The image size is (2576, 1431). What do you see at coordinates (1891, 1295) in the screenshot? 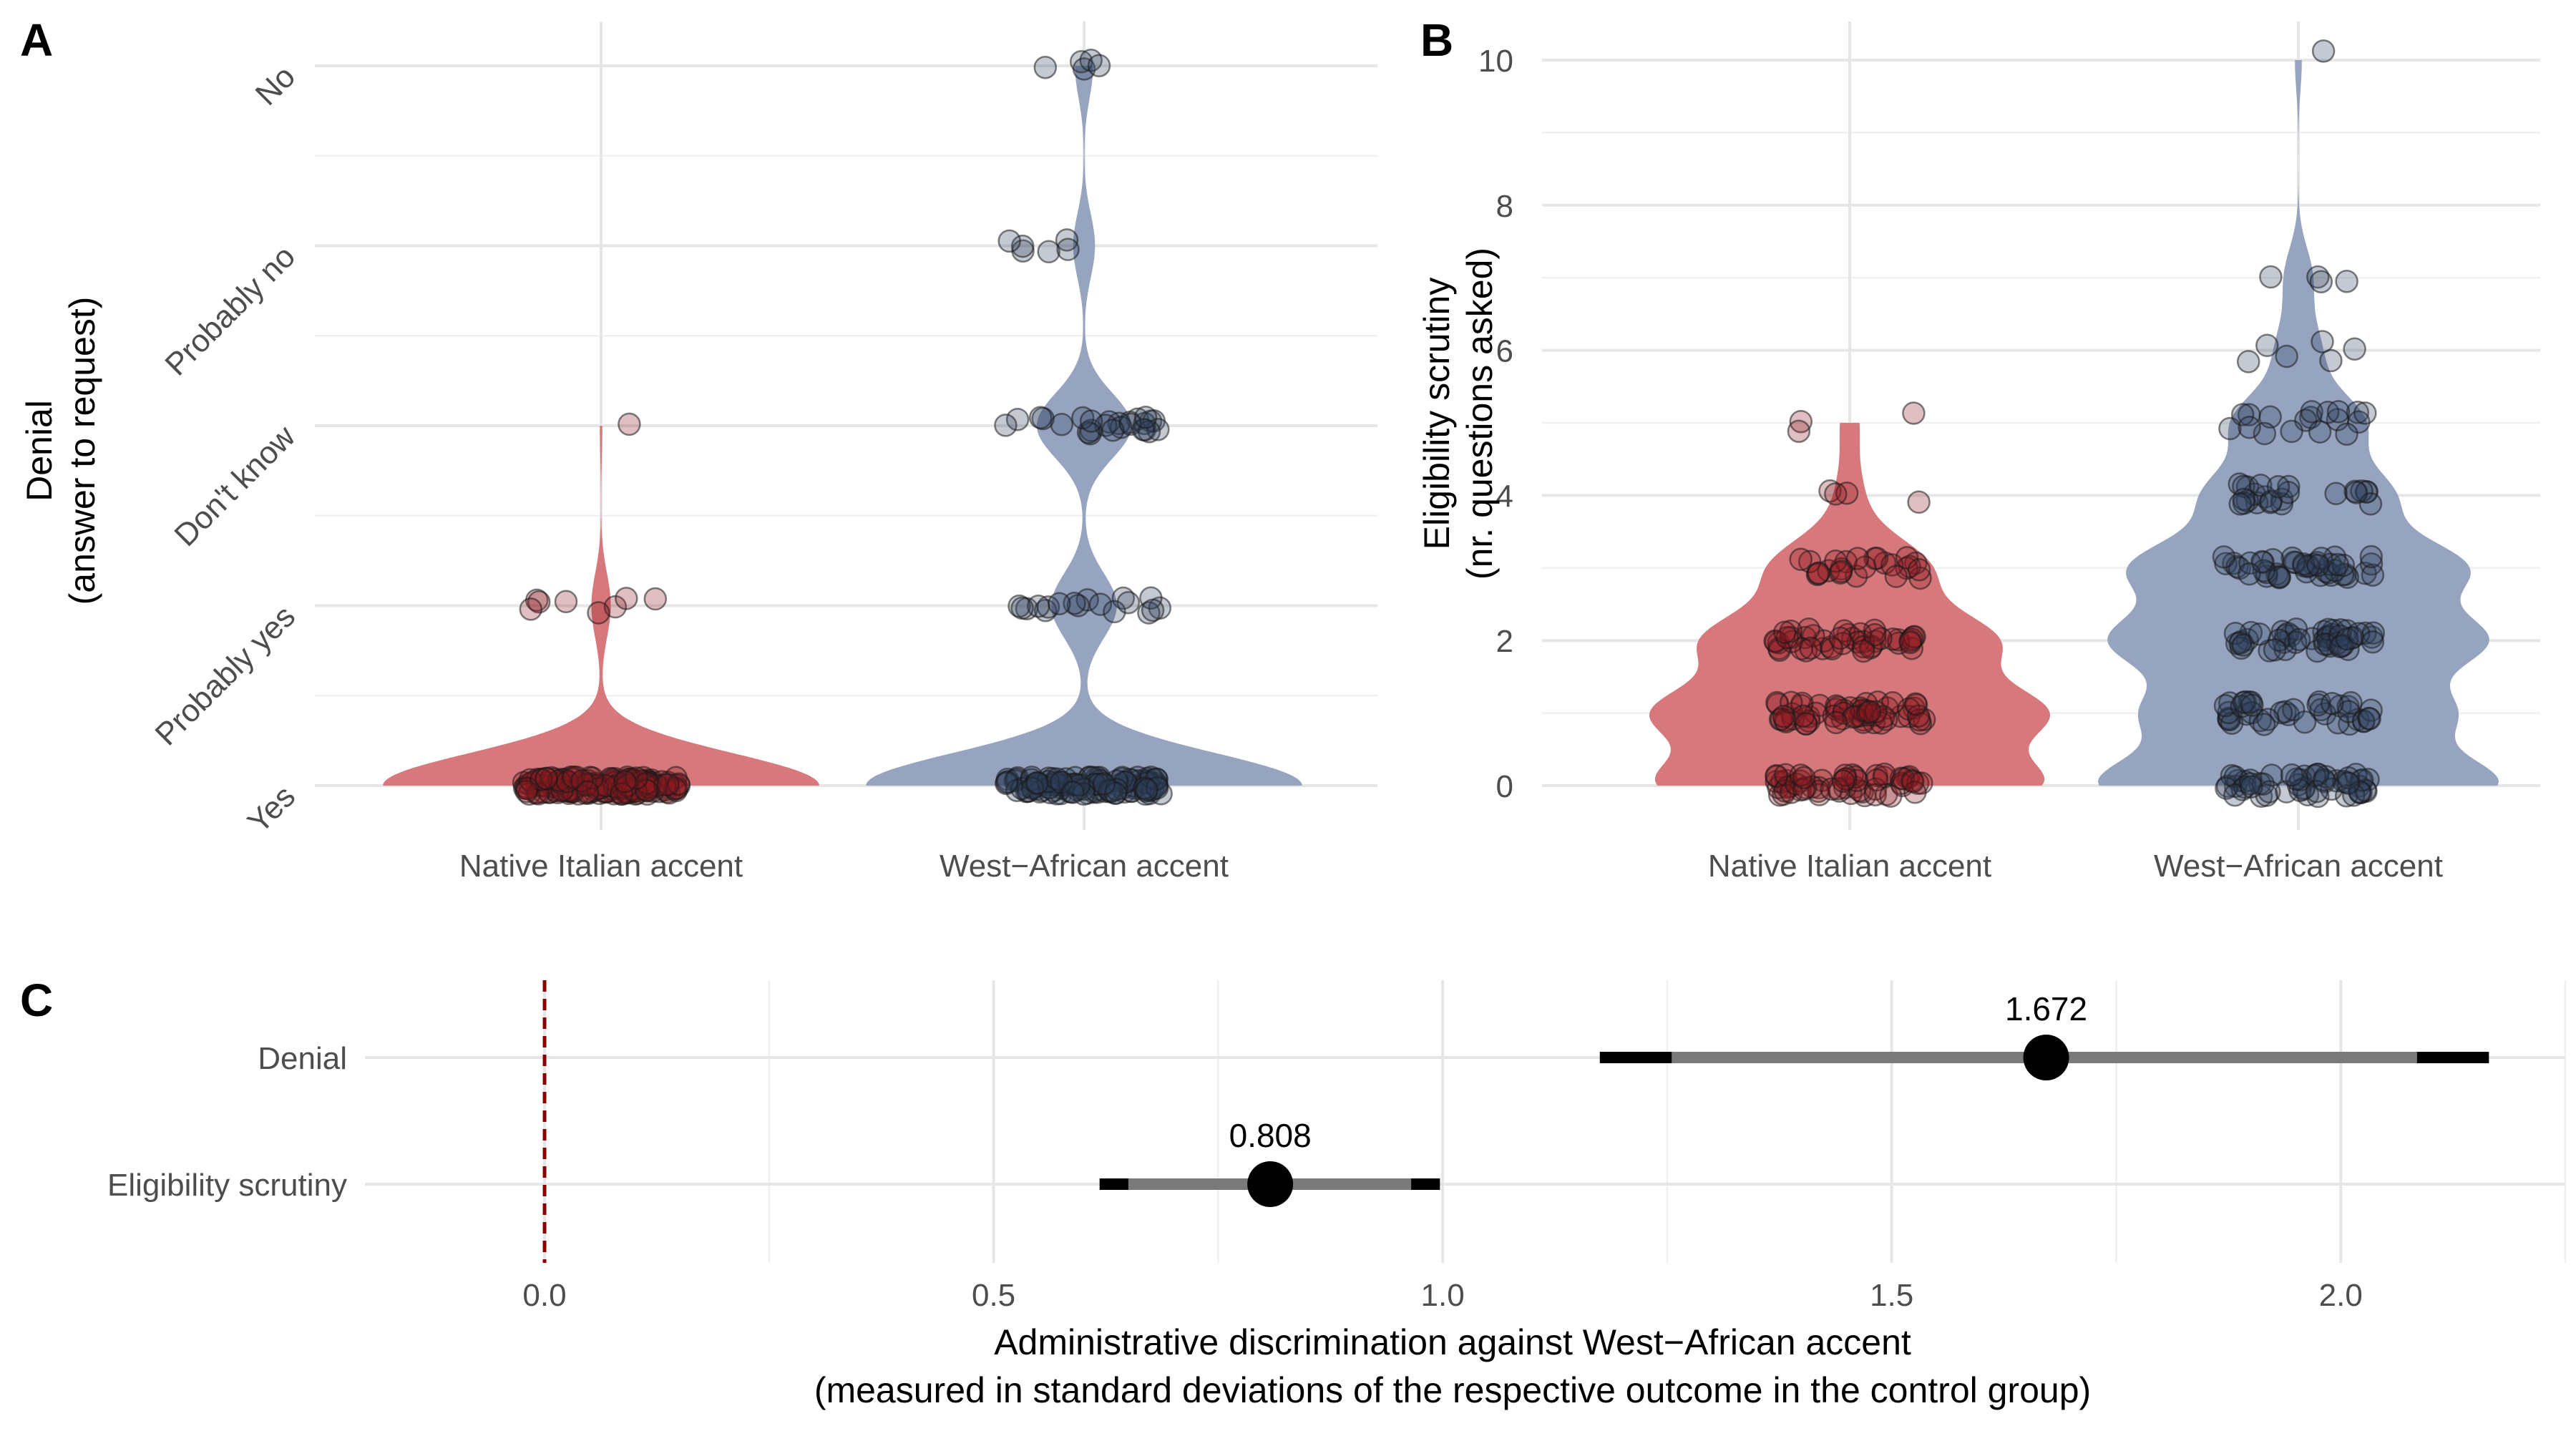
I see `panel-c-x-tick-label: 1.5` at bounding box center [1891, 1295].